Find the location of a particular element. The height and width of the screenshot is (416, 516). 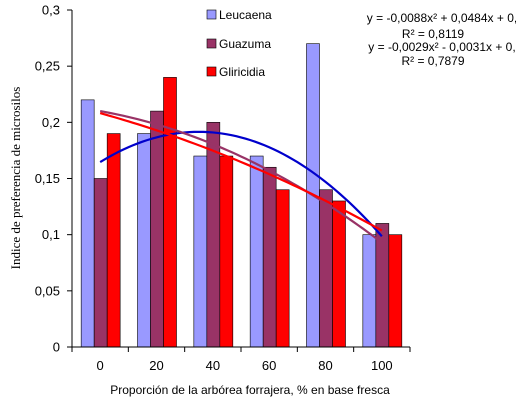

y-tick-label: 0,15 is located at coordinates (47, 178).